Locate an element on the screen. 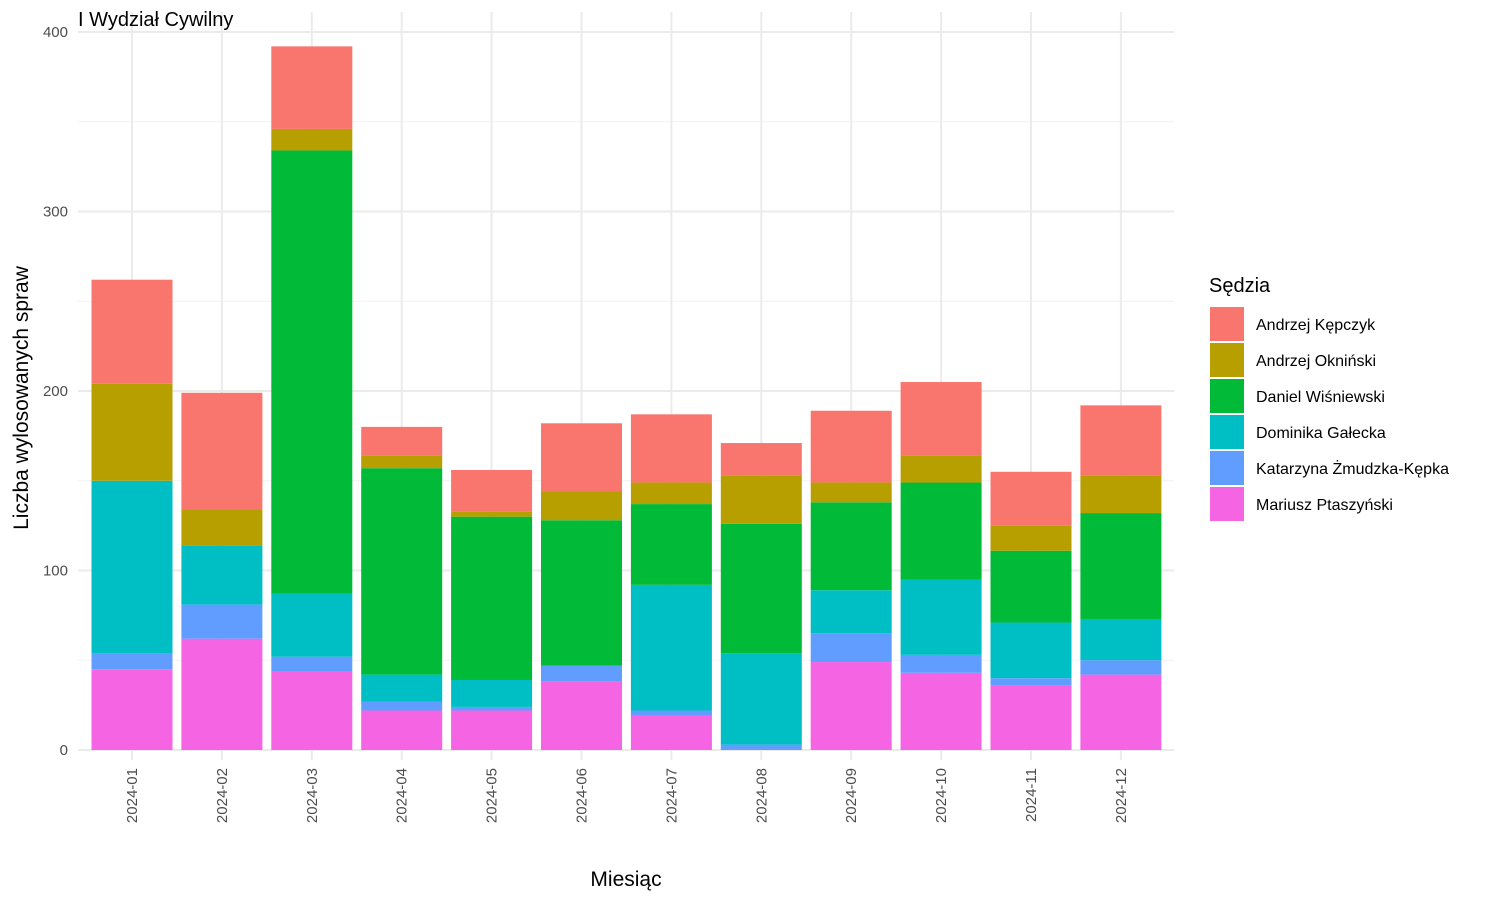  x-tick-label: 2024-01 is located at coordinates (132, 795).